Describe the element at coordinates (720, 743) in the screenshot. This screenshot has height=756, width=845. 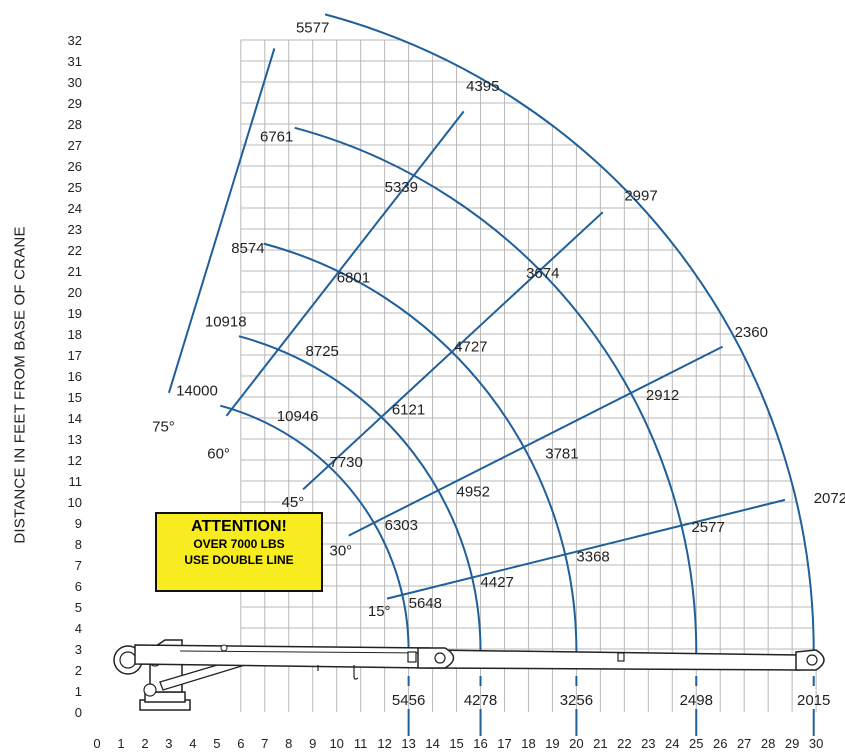
I see `x-tick-label: 26` at that location.